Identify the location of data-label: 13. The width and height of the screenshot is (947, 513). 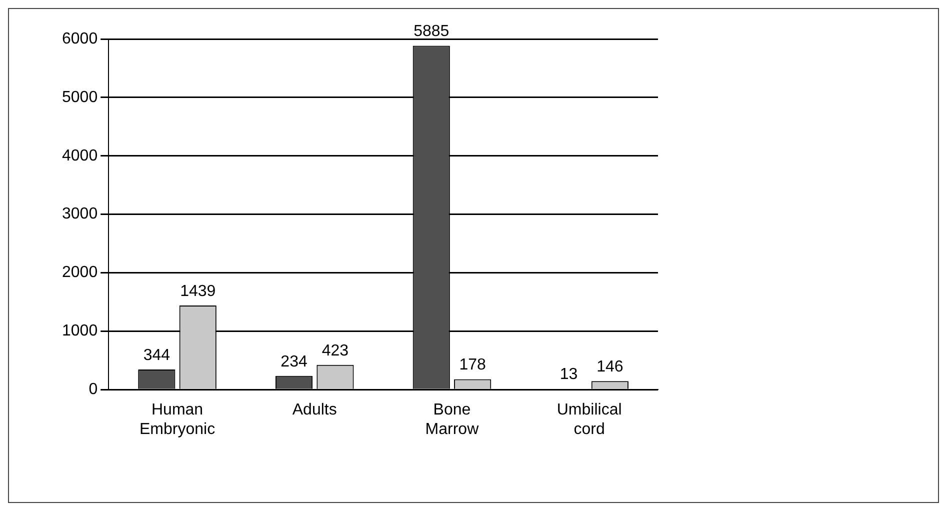
(569, 375).